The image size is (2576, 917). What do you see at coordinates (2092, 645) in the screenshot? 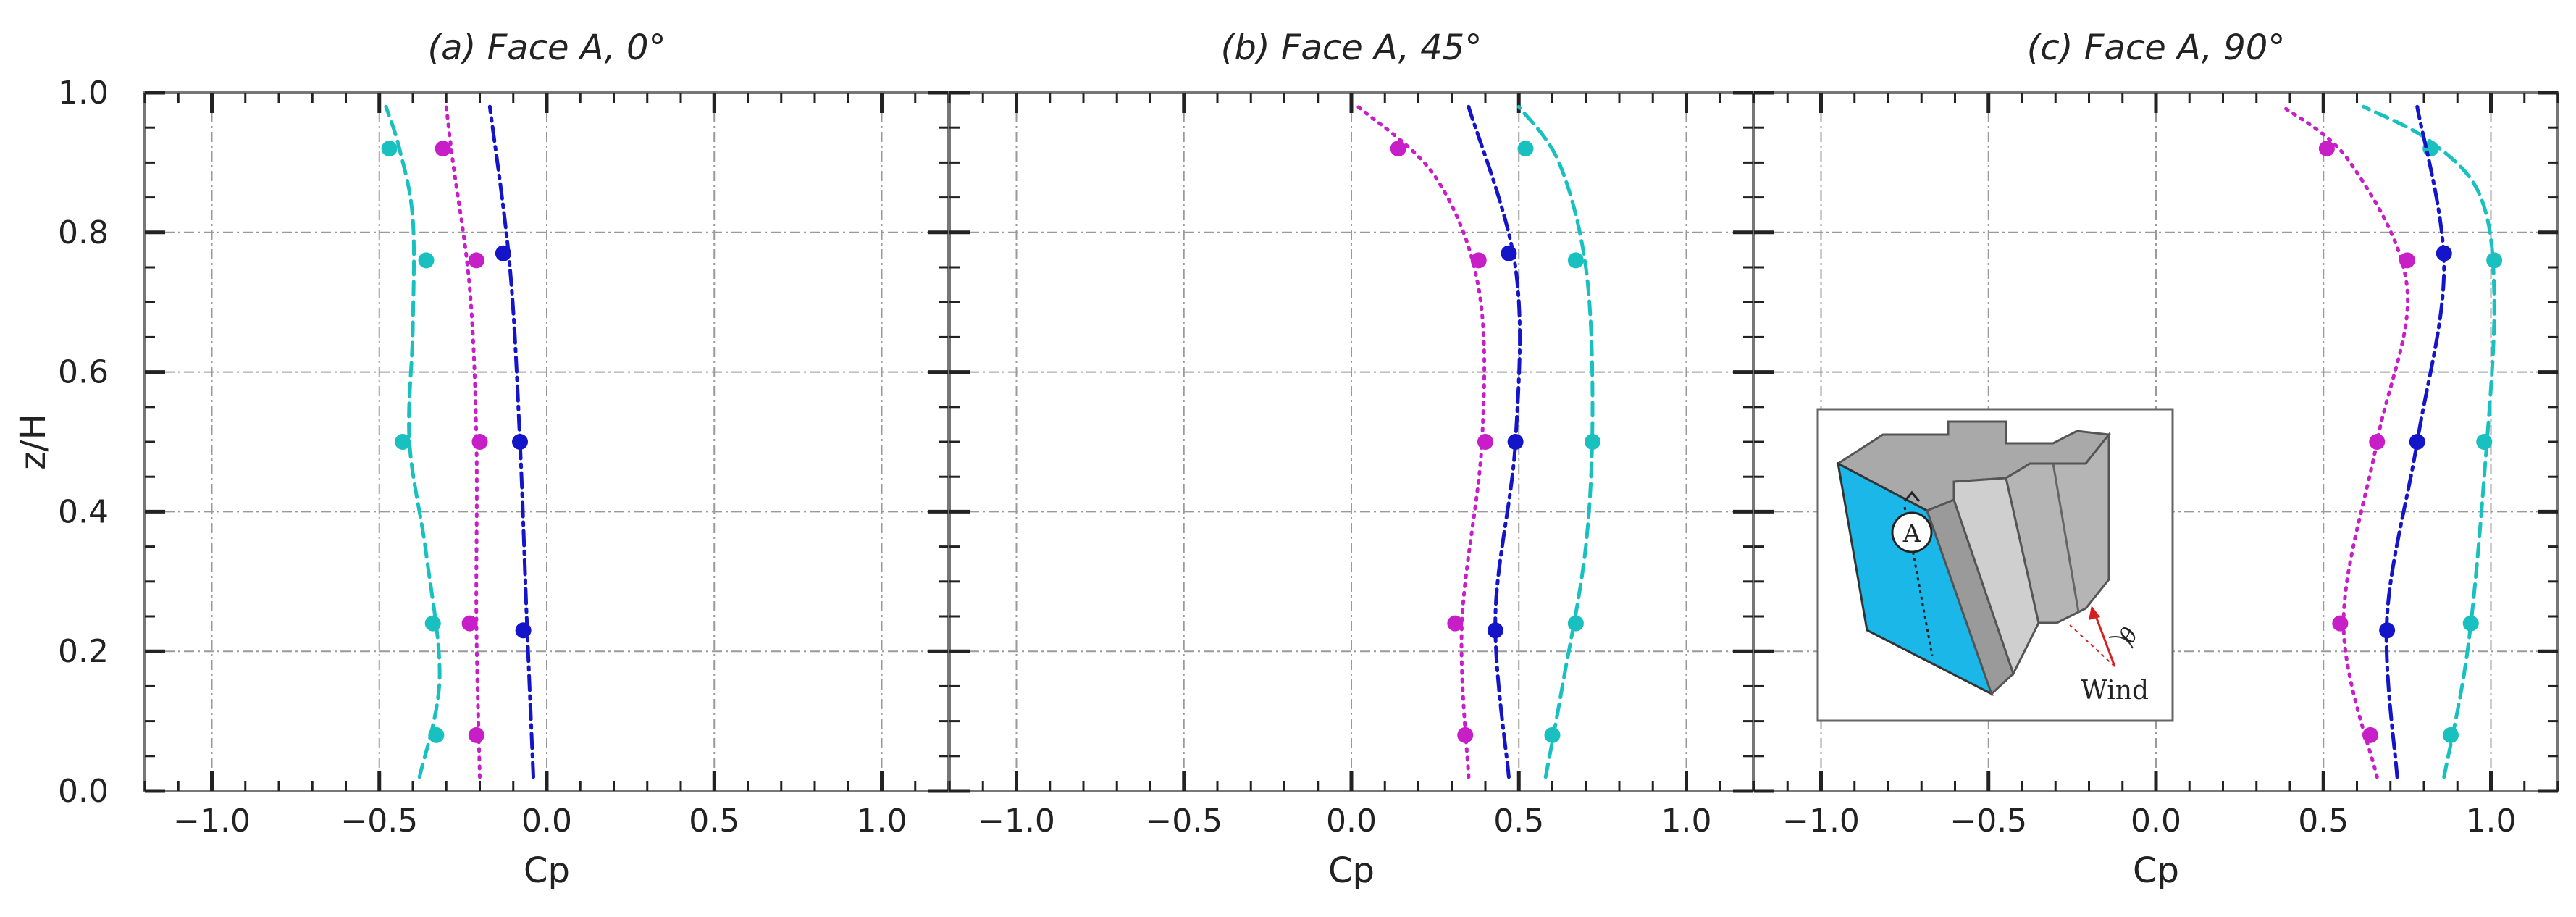
I see `wind-reference-line` at bounding box center [2092, 645].